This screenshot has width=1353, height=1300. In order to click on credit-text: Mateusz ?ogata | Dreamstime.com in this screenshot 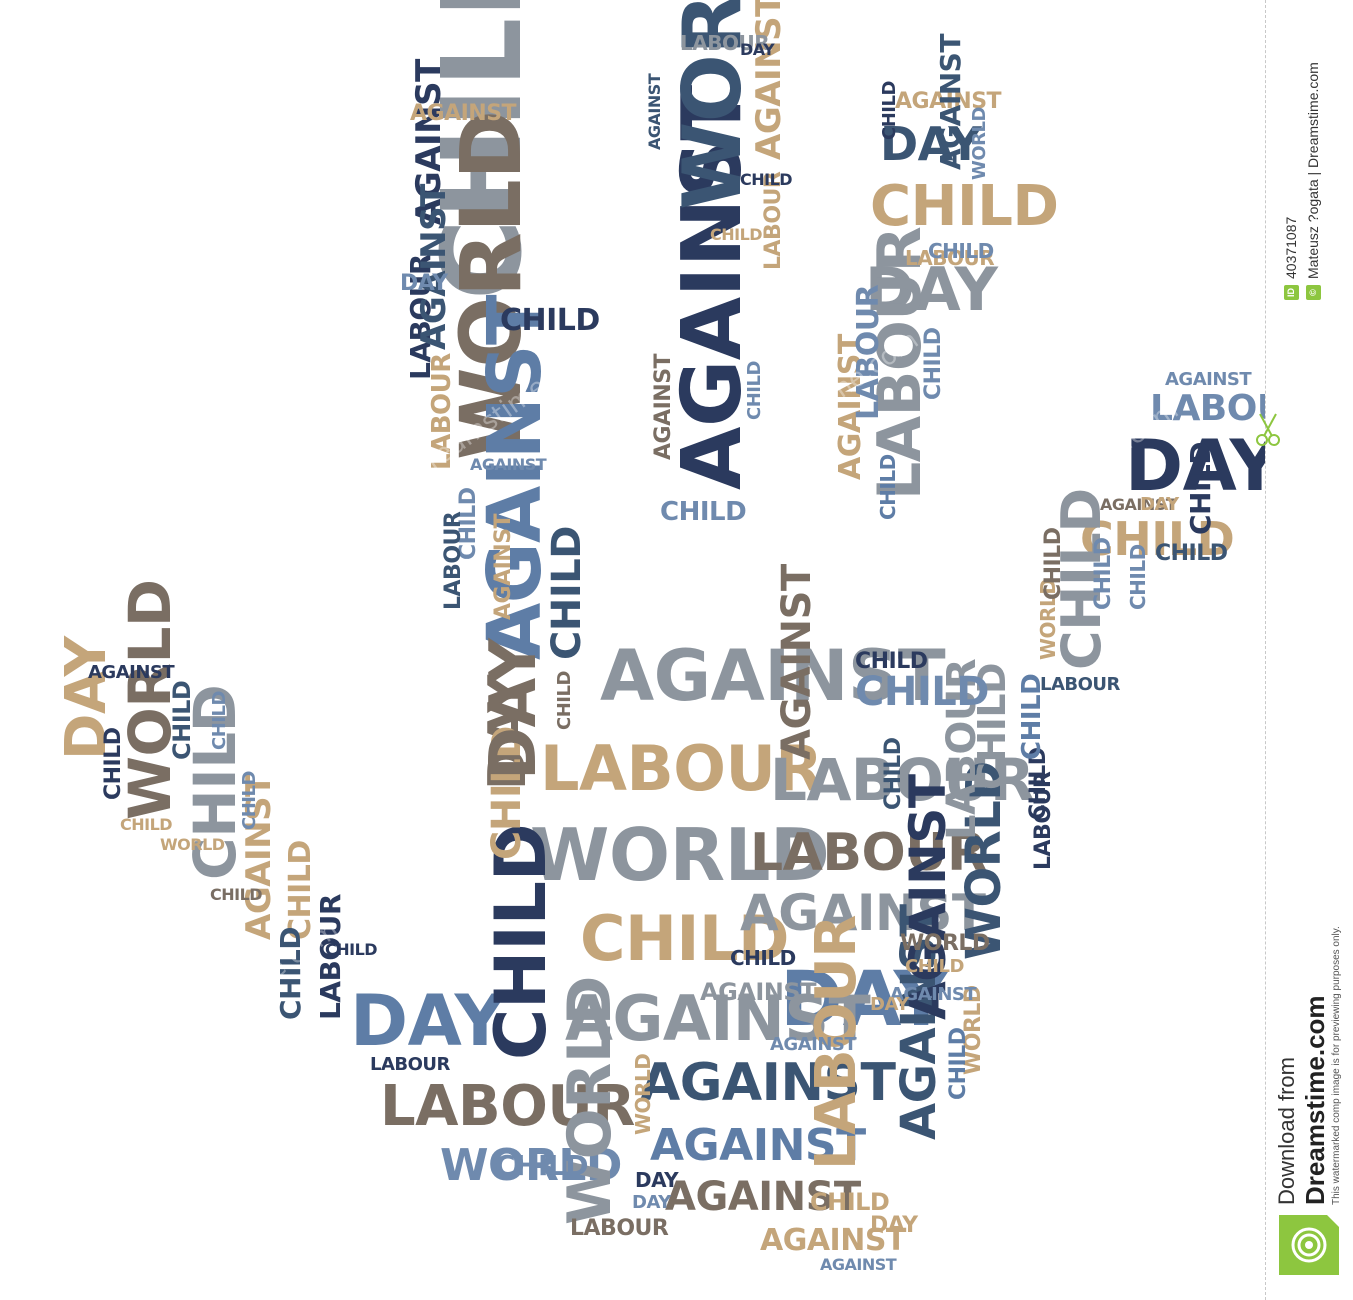, I will do `click(1313, 170)`.